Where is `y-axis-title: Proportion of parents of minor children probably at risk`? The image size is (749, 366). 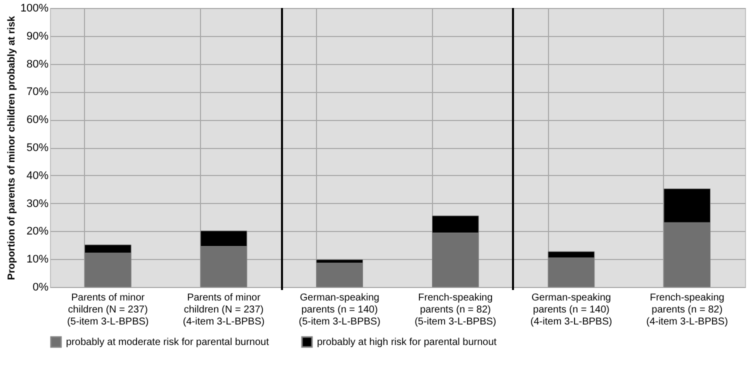
y-axis-title: Proportion of parents of minor children probably at risk is located at coordinates (12, 148).